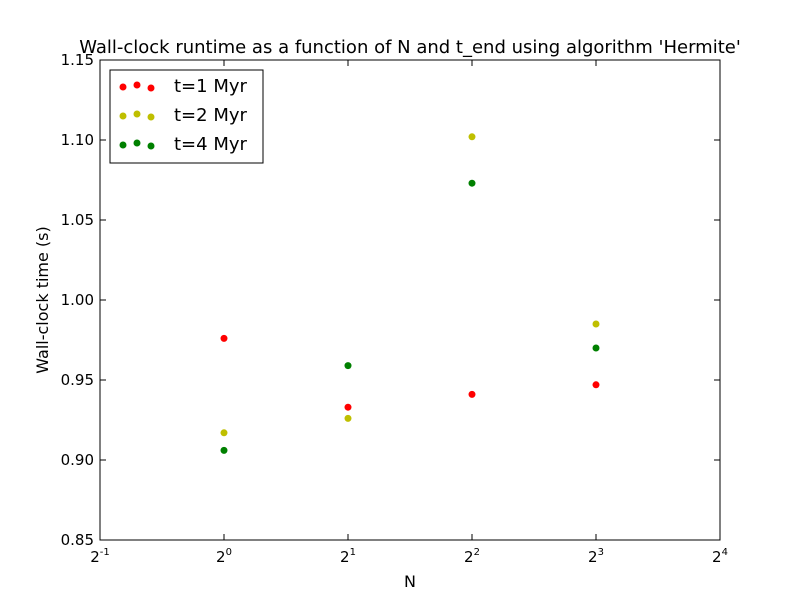  I want to click on y-axis-label: Wall-clock time (s), so click(42, 300).